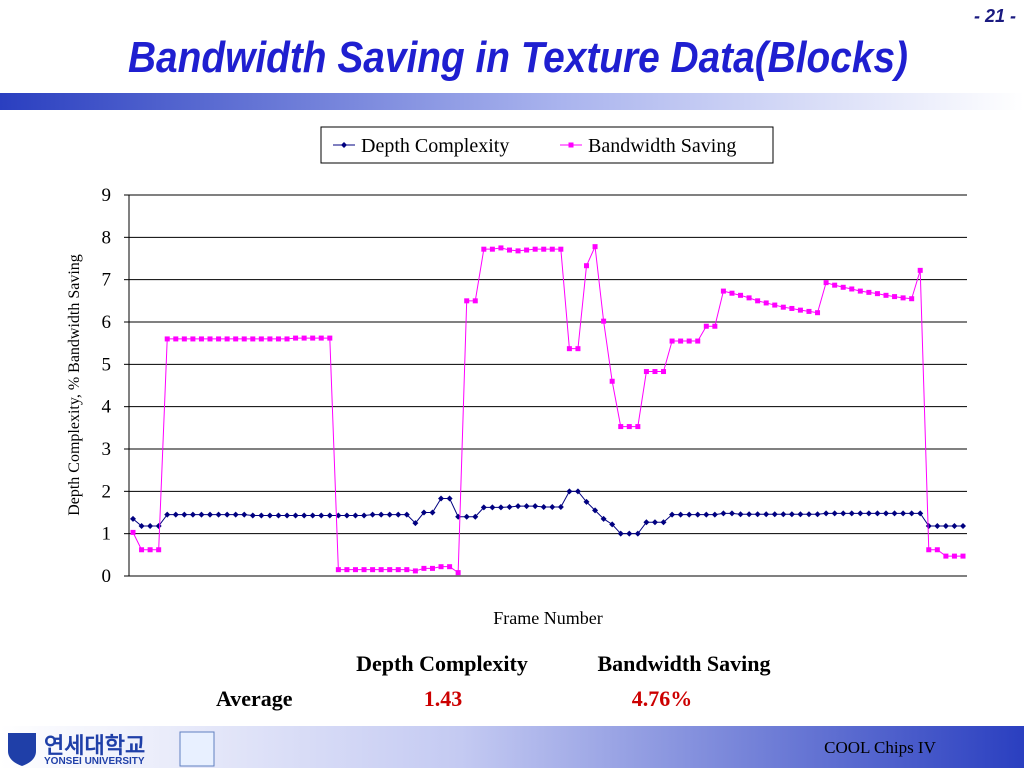  What do you see at coordinates (94, 761) in the screenshot?
I see `logo-english: YONSEI UNIVERSITY` at bounding box center [94, 761].